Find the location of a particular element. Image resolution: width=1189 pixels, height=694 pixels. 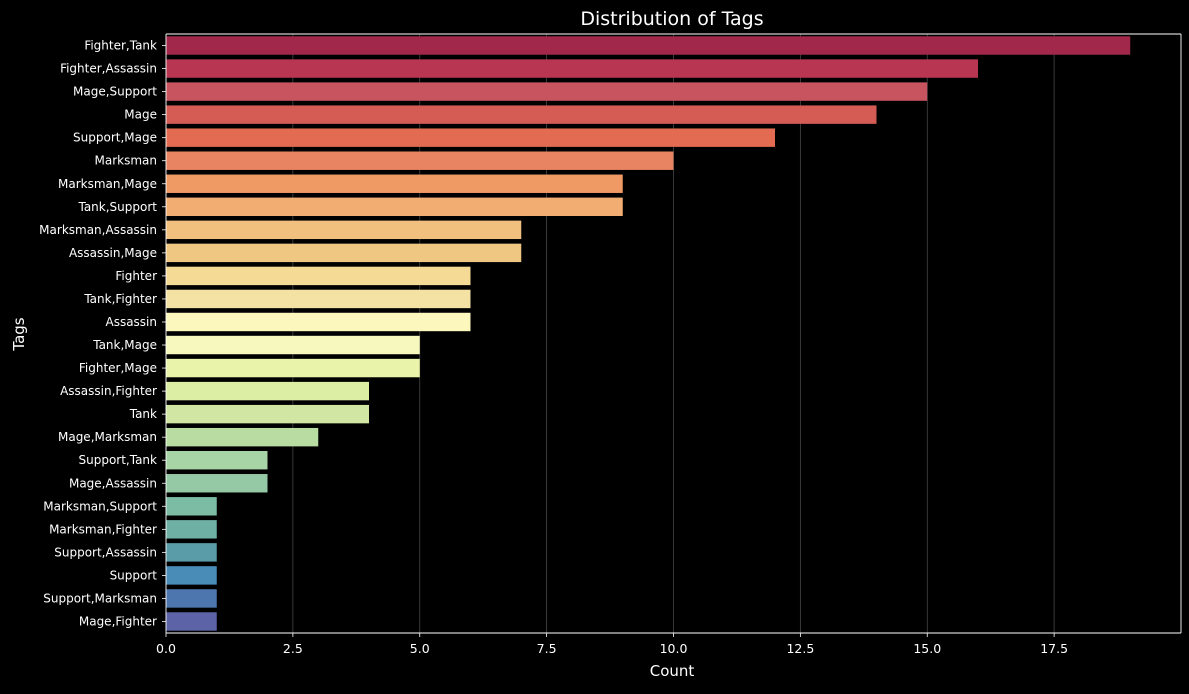

y-tick-label: Tank,Support is located at coordinates (117, 207).